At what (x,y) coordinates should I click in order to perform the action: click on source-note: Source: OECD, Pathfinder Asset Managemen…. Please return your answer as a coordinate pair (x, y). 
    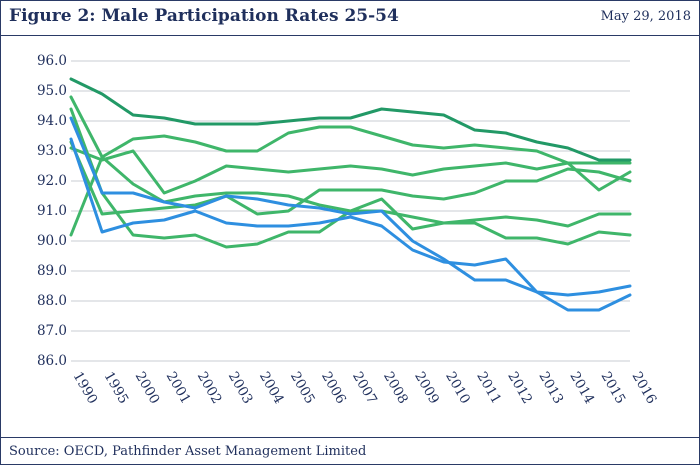
    Looking at the image, I should click on (188, 451).